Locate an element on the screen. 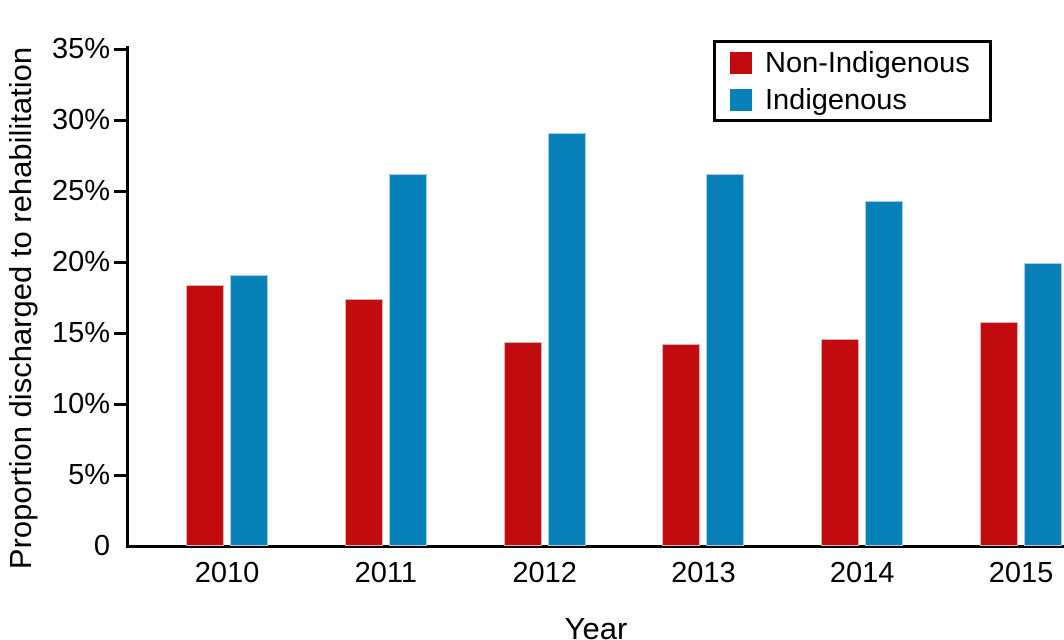 This screenshot has width=1064, height=640. x-tick-label-2010: 2010 is located at coordinates (227, 573).